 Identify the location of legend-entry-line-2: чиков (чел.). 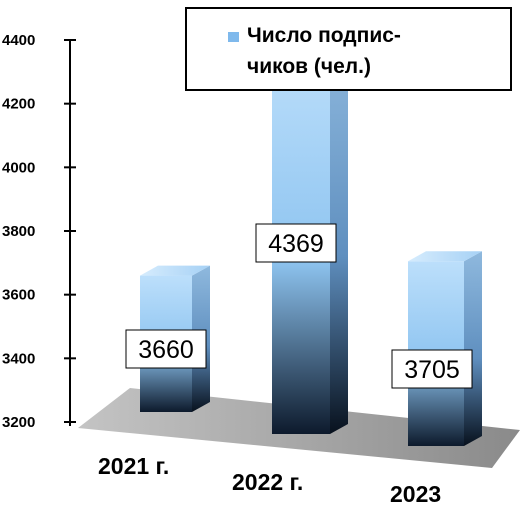
(309, 66).